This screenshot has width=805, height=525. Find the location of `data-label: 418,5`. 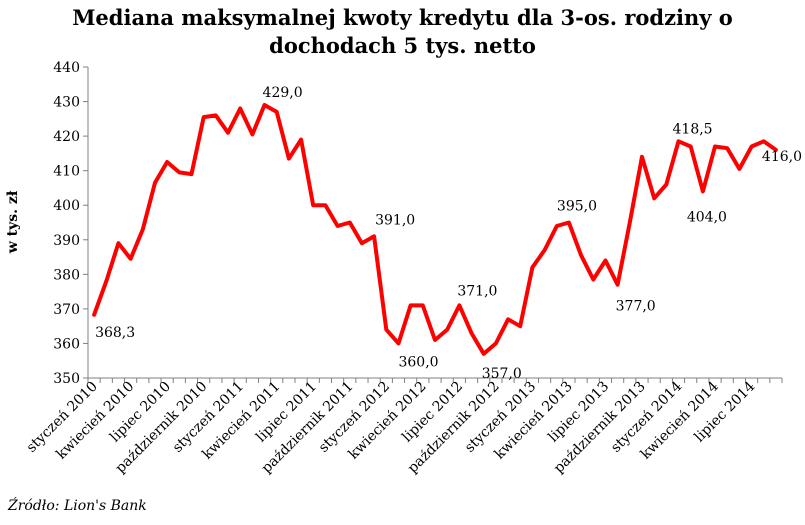

data-label: 418,5 is located at coordinates (693, 129).